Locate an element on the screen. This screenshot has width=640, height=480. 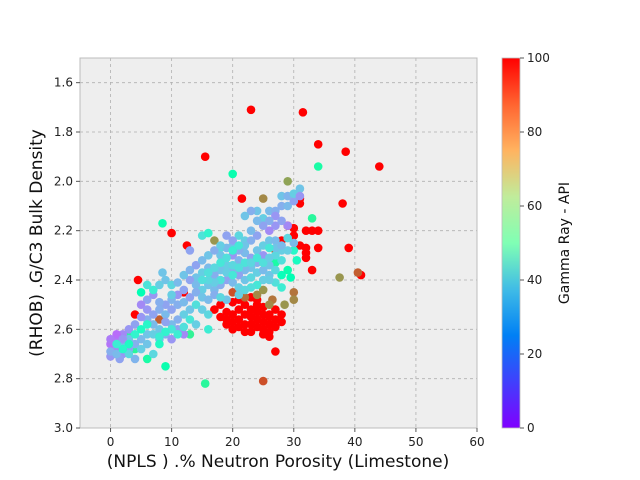
y-tick-label: 2.6 is located at coordinates (63, 329).